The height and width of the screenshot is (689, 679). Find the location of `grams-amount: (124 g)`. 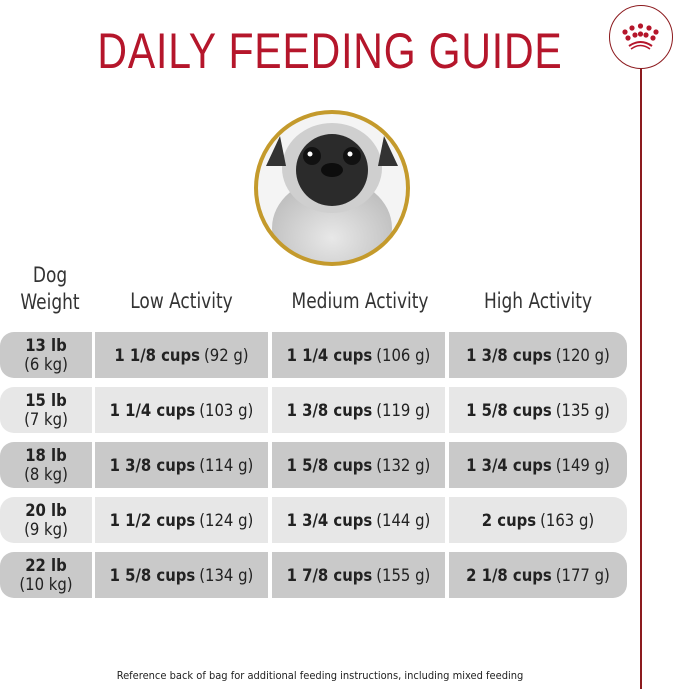

grams-amount: (124 g) is located at coordinates (226, 520).